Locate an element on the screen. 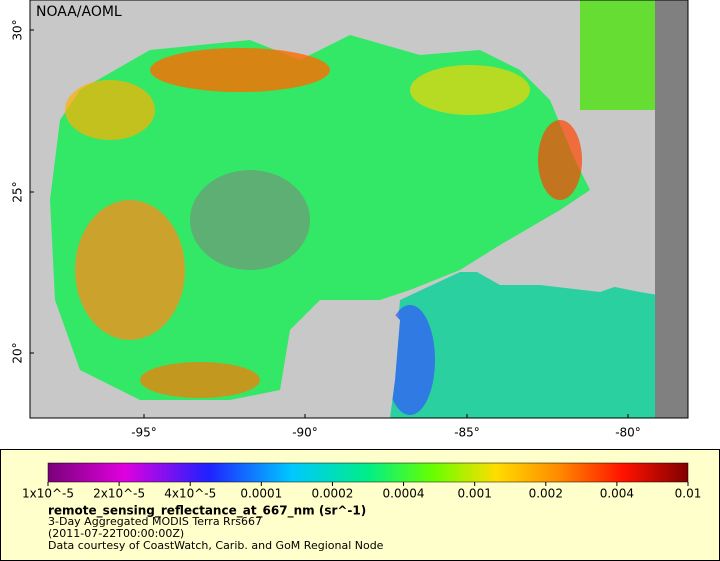 Image resolution: width=720 pixels, height=561 pixels. colorbar-label: 0.0004 is located at coordinates (404, 494).